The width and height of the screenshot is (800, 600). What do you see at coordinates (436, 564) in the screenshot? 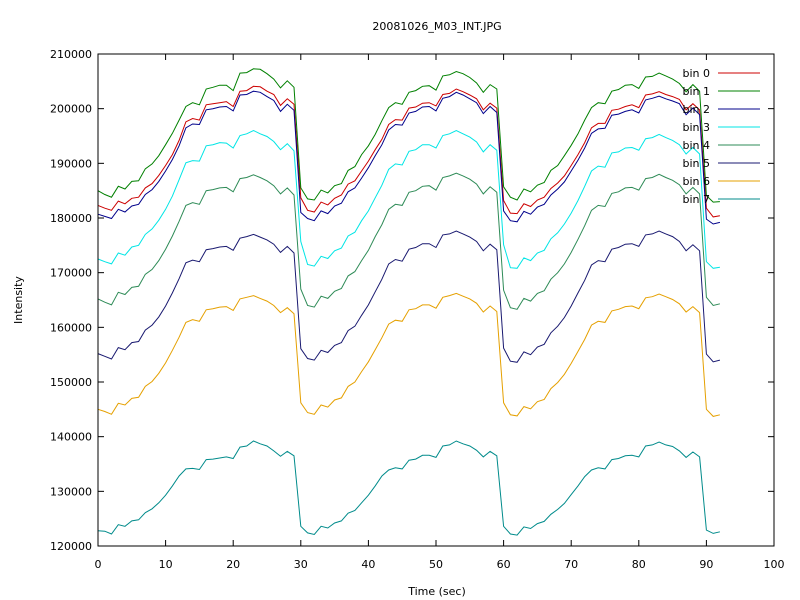
I see `x-tick-label: 50` at bounding box center [436, 564].